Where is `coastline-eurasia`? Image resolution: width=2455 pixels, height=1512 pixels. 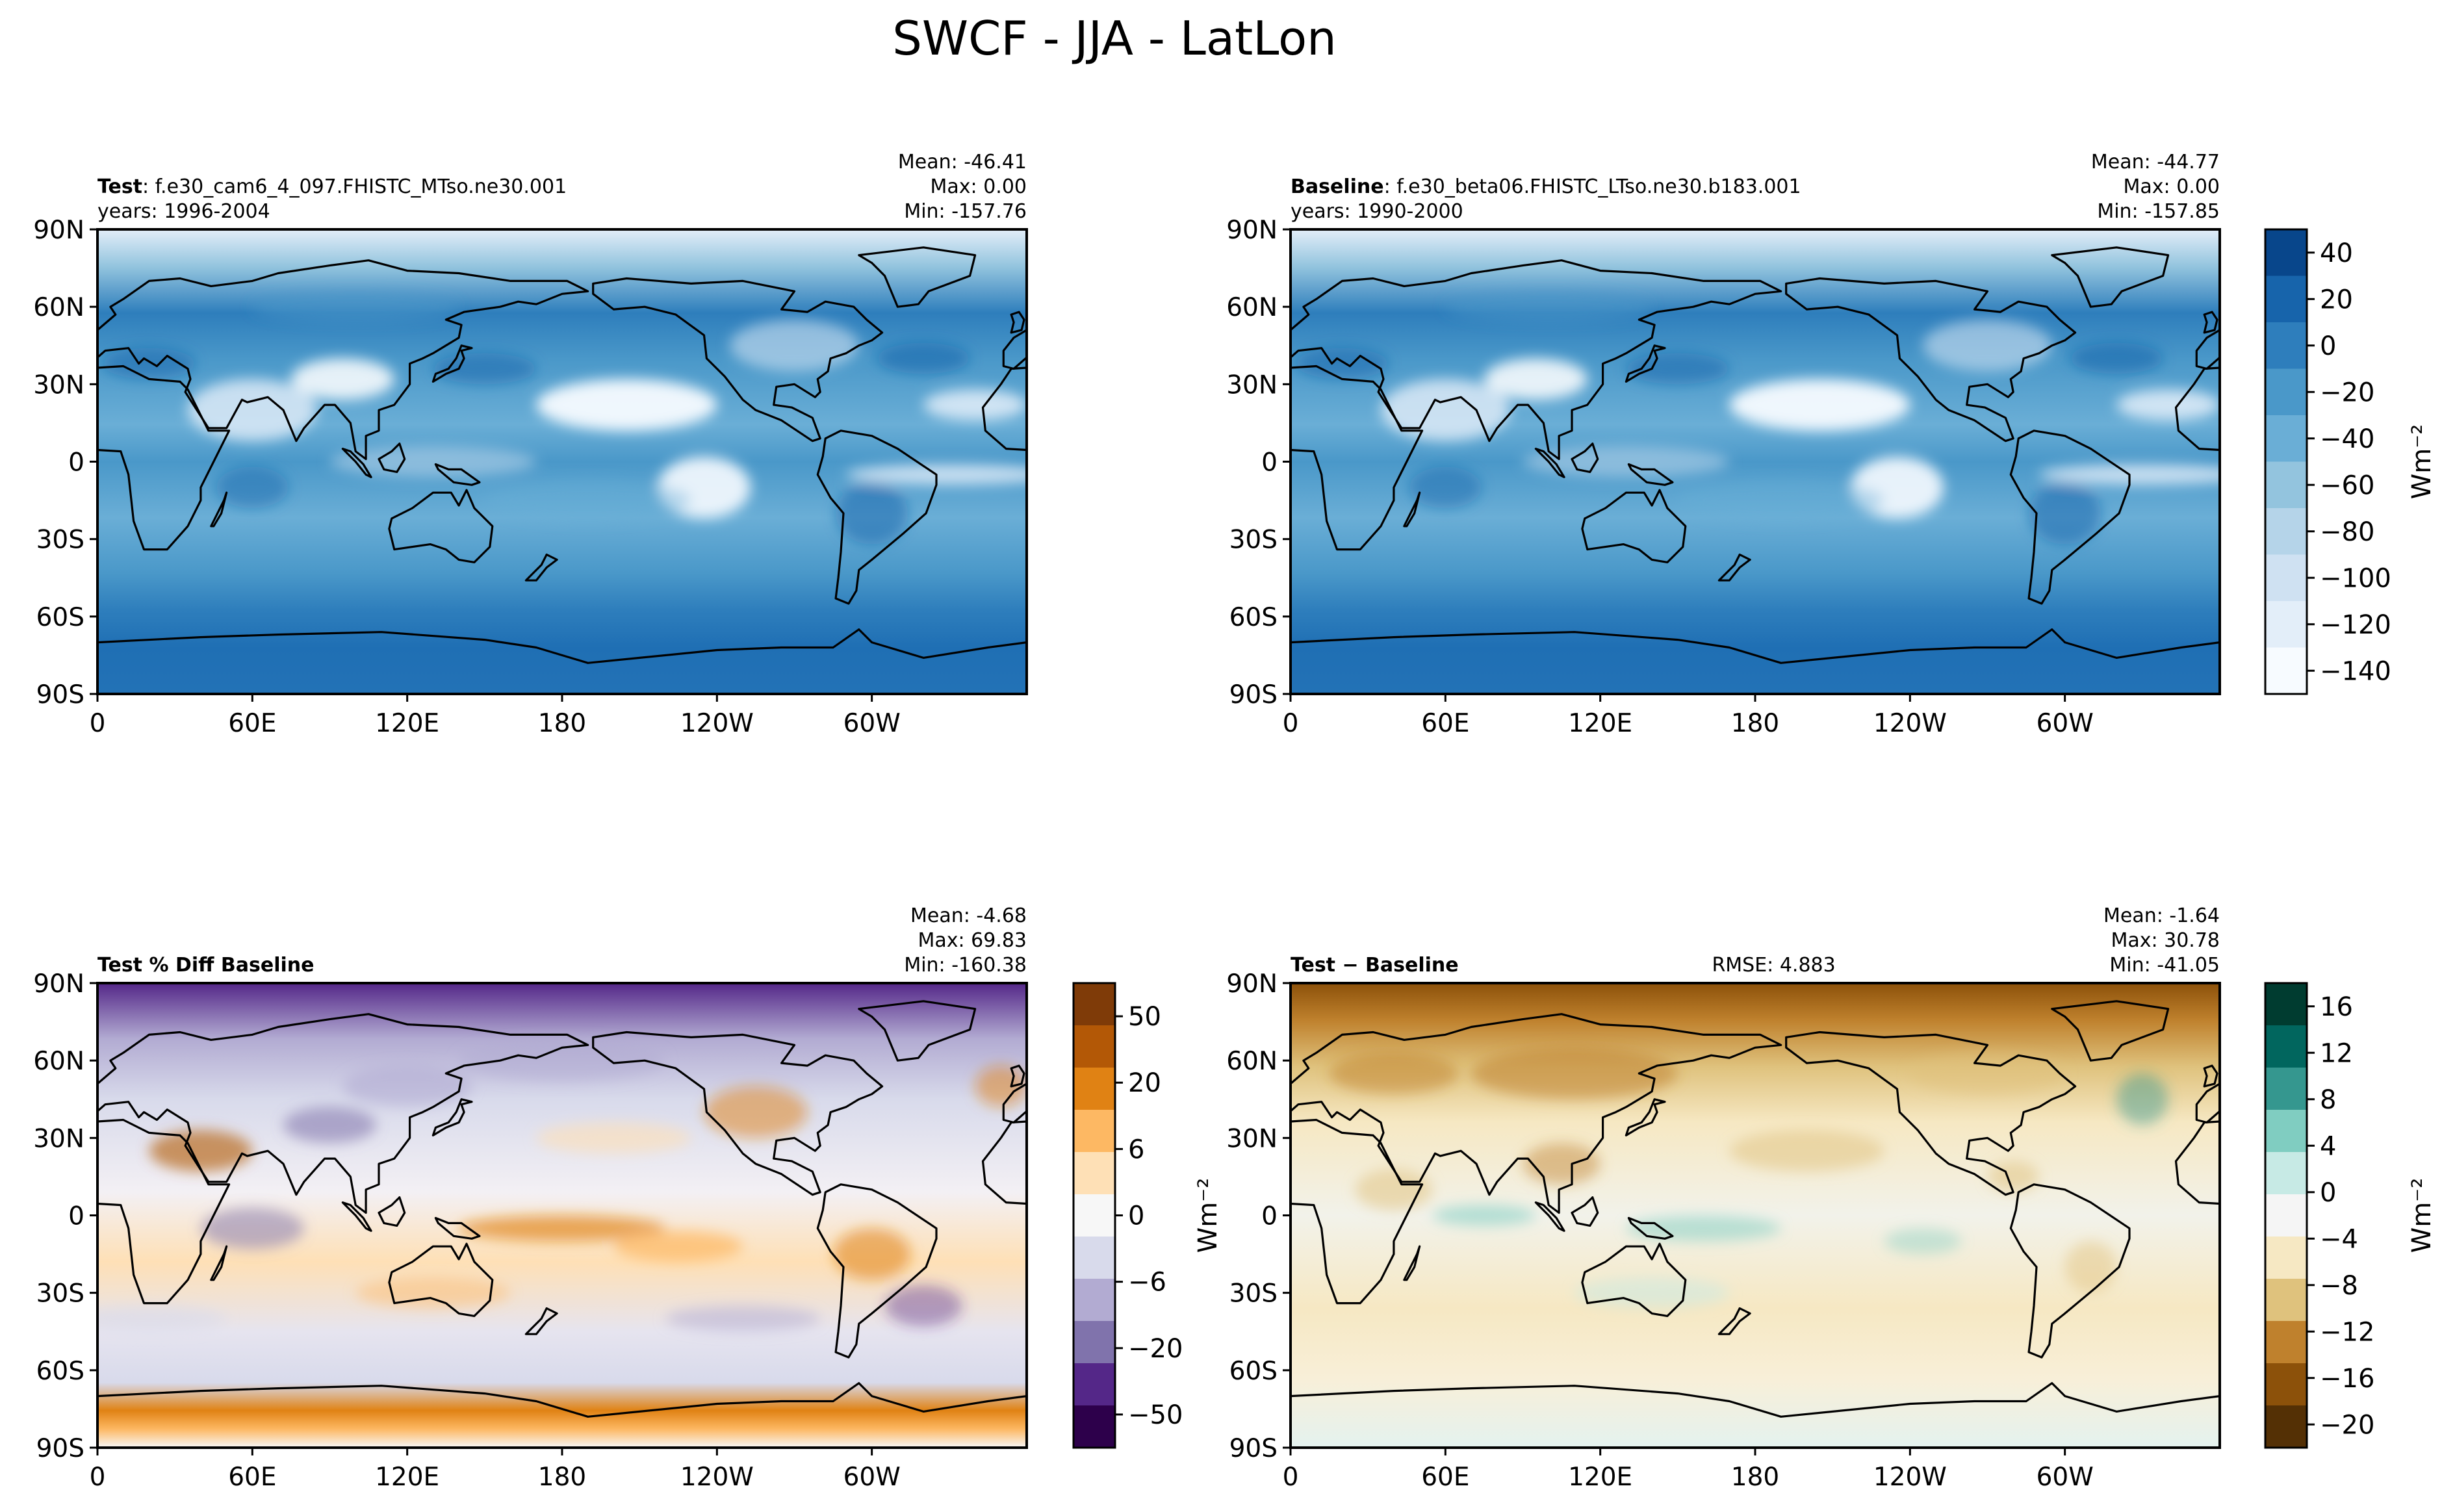
coastline-eurasia is located at coordinates (343, 360).